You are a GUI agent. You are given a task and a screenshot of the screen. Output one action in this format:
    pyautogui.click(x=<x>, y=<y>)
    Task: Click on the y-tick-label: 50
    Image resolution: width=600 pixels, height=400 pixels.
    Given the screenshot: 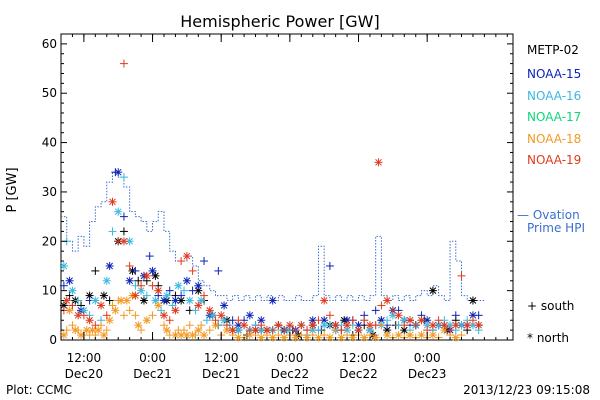 What is the action you would take?
    pyautogui.click(x=49, y=93)
    